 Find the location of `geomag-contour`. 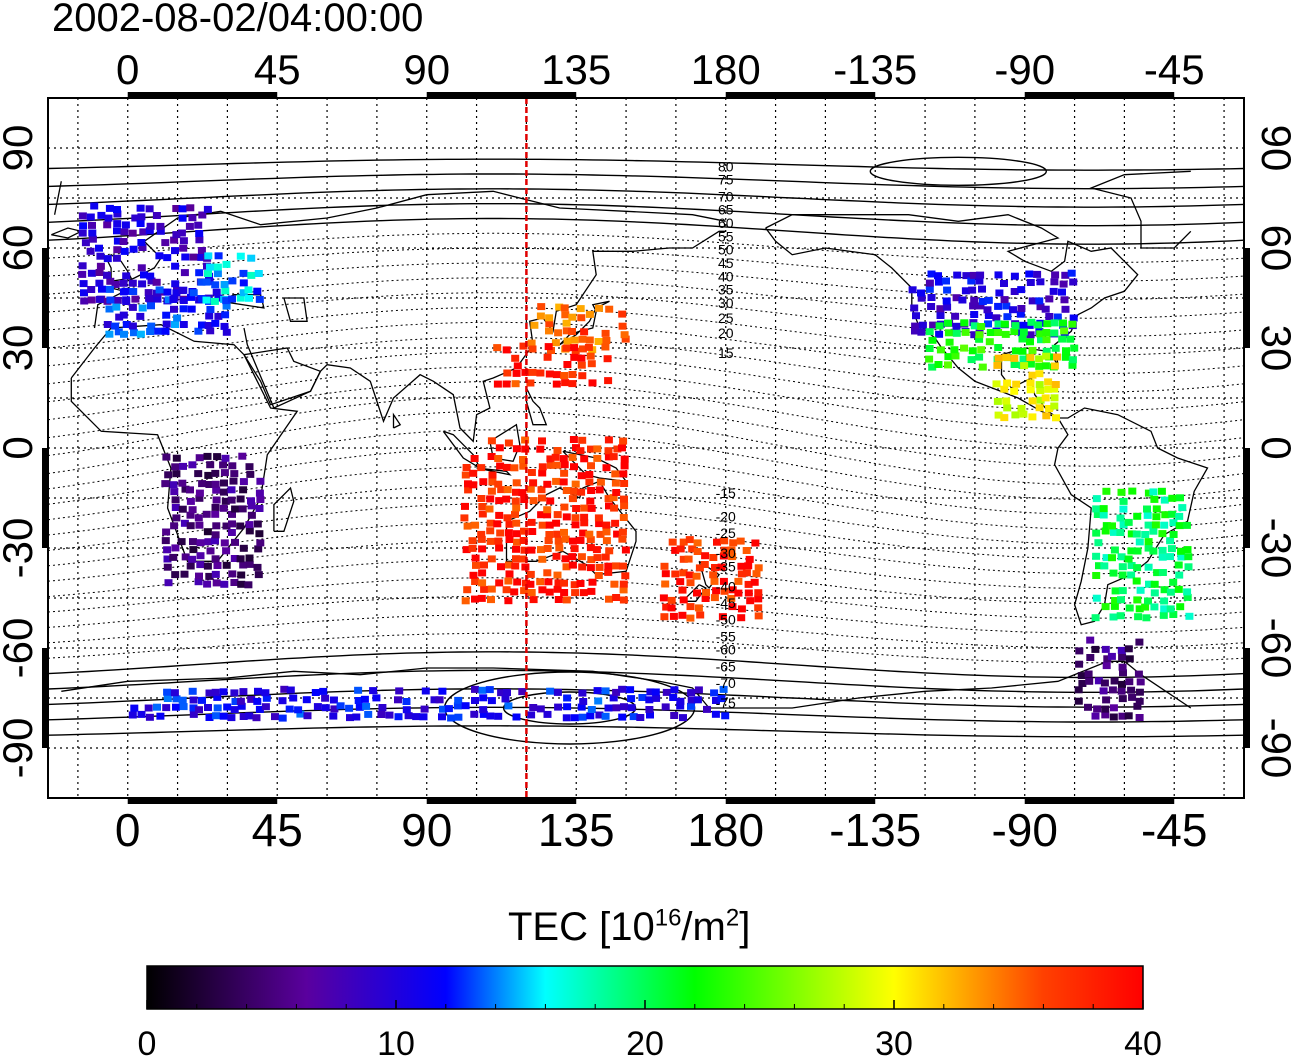

geomag-contour is located at coordinates (646, 364).